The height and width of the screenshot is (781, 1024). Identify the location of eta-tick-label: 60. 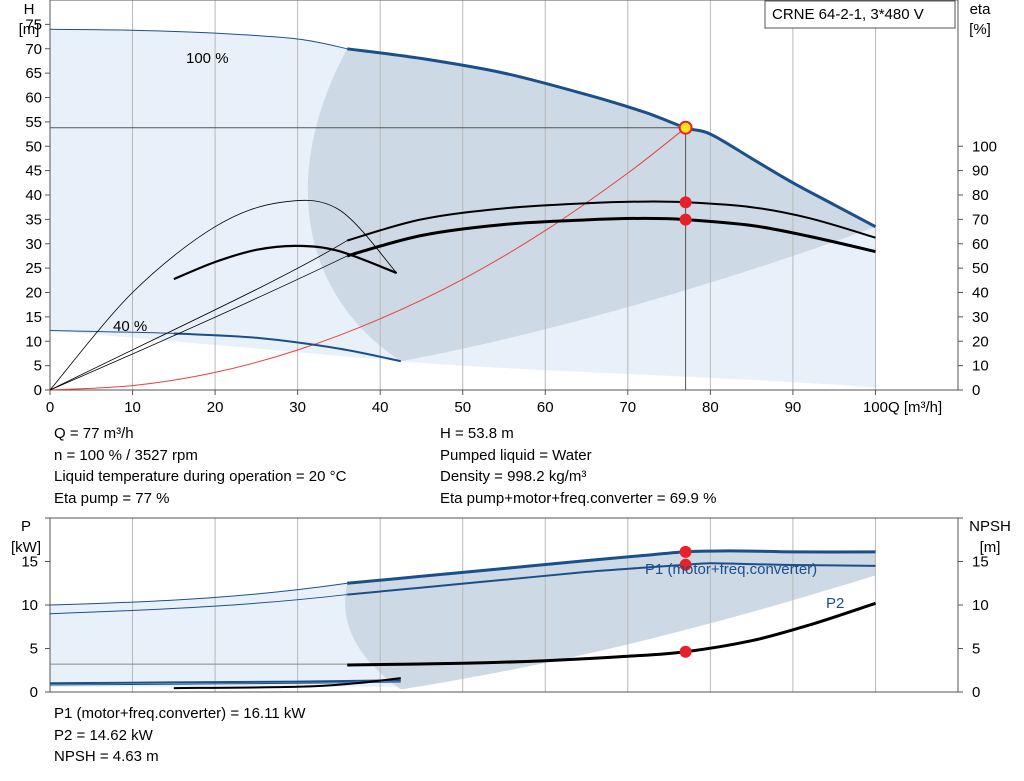
(980, 244).